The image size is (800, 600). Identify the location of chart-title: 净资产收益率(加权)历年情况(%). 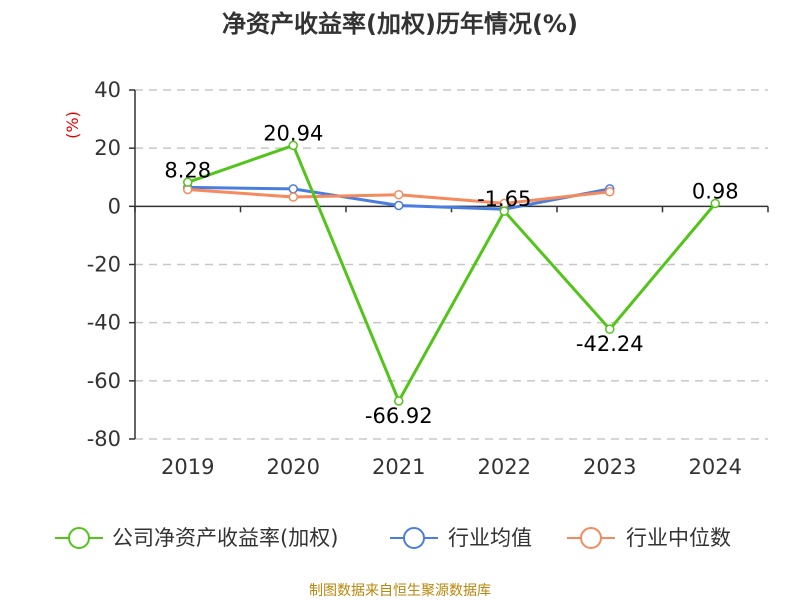
(400, 24).